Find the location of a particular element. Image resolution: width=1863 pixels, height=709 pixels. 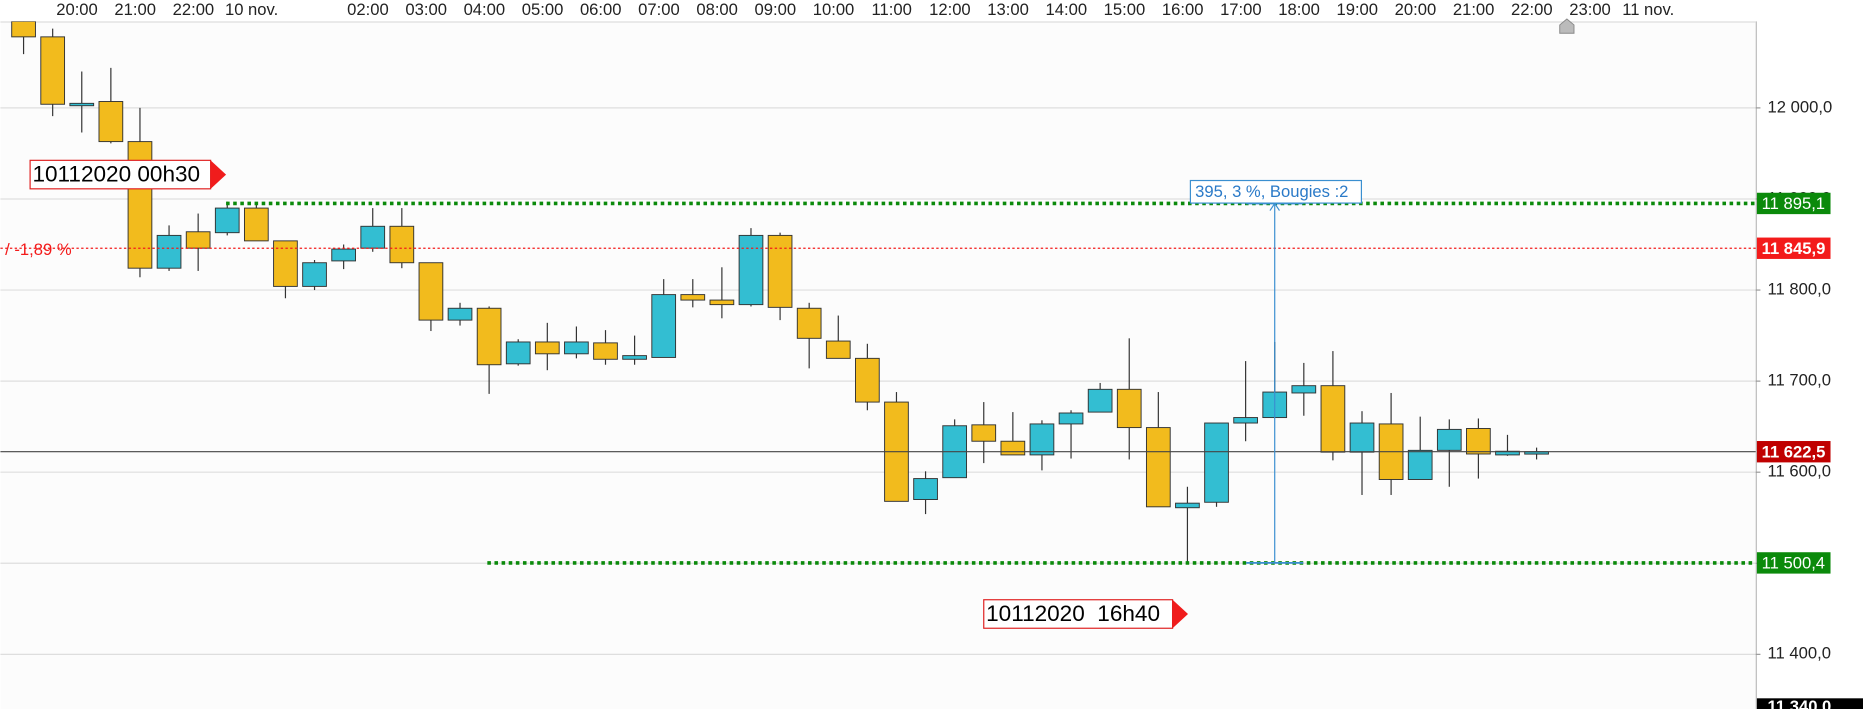

x-tick-label: 02:00 is located at coordinates (368, 9).